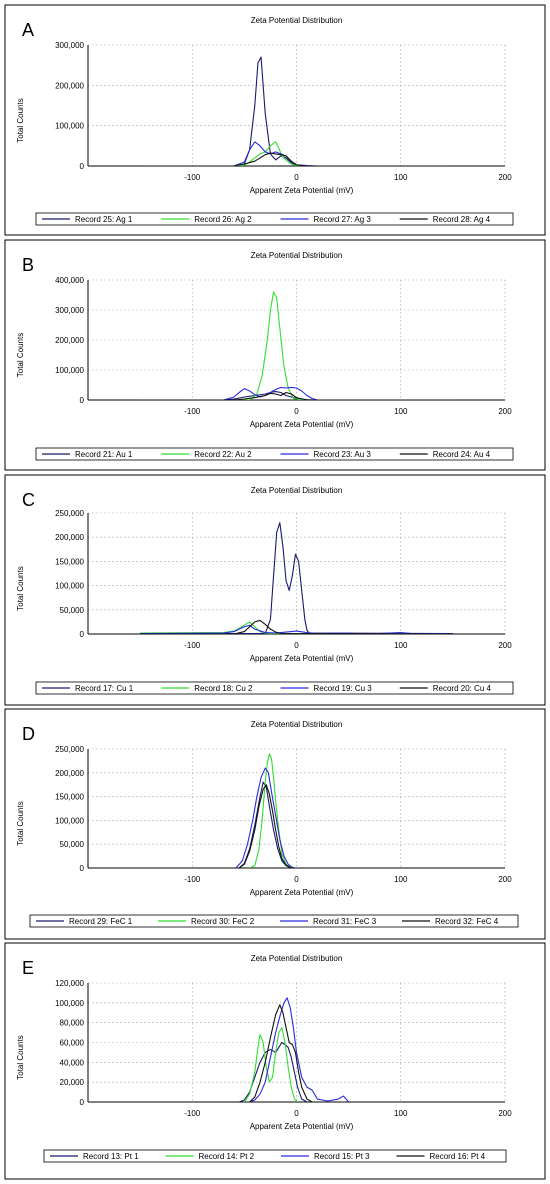  What do you see at coordinates (104, 688) in the screenshot?
I see `legend-entry: Record 17: Cu 1` at bounding box center [104, 688].